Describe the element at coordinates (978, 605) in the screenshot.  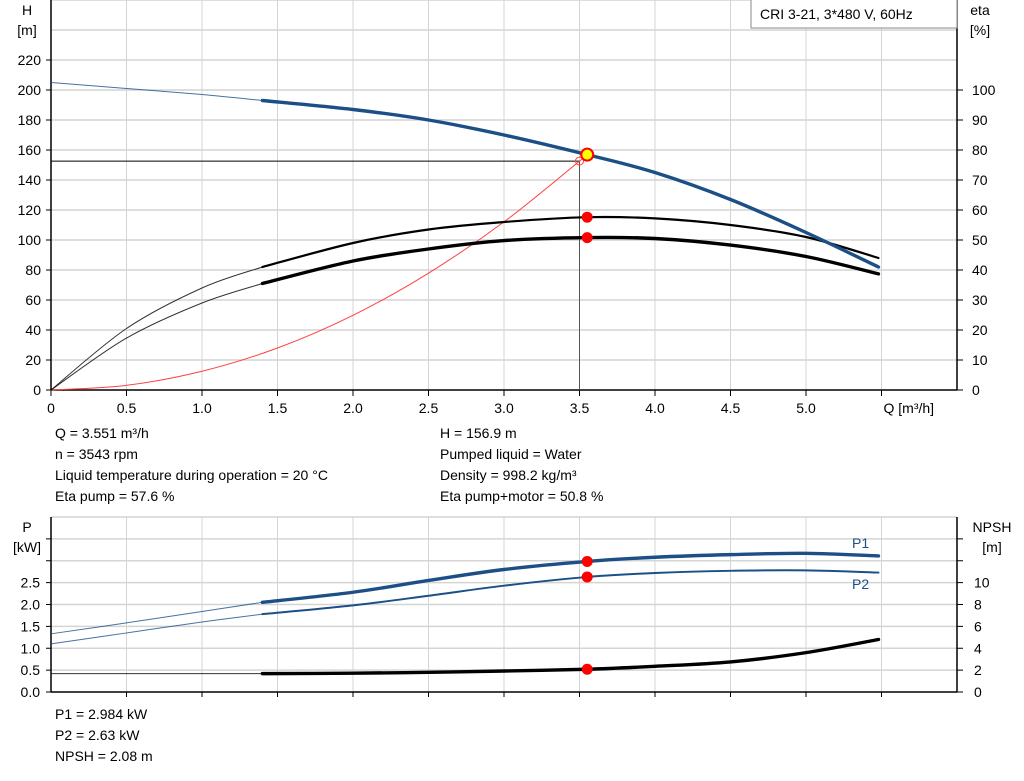
I see `y-right-tick-label: 8` at that location.